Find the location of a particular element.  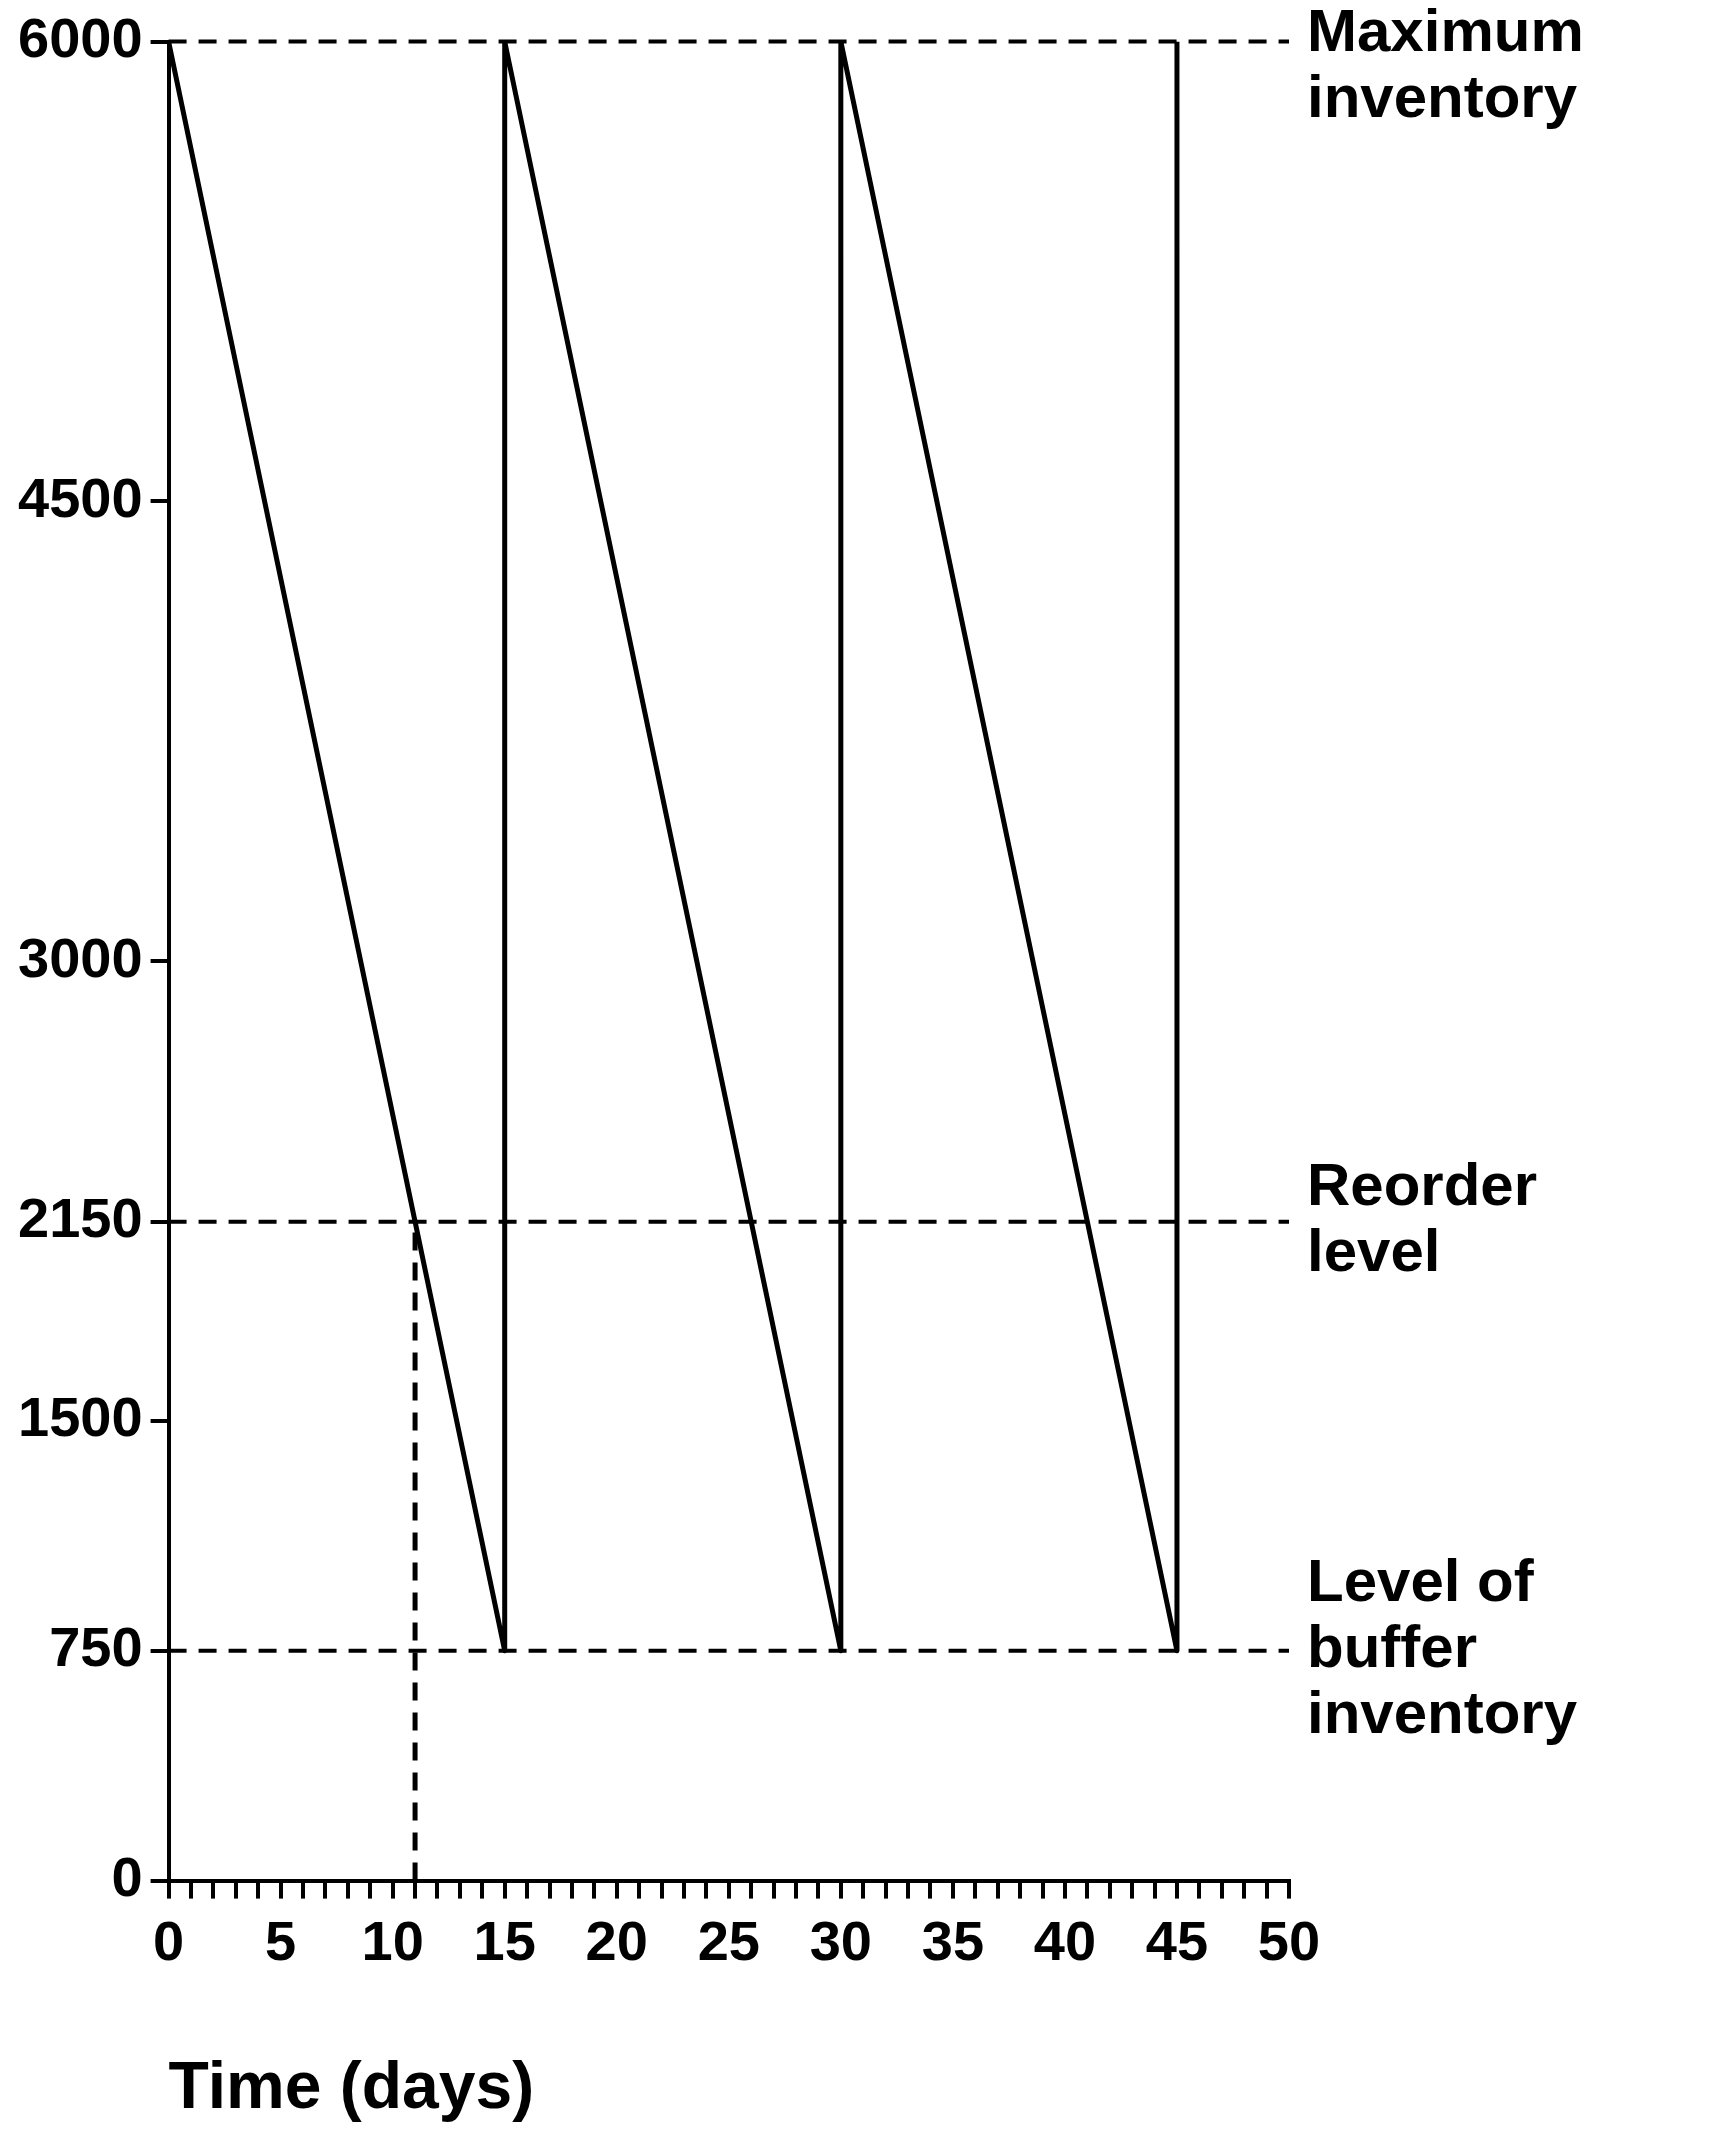

ref-line-label: Maximum inventory is located at coordinates (1445, 65).